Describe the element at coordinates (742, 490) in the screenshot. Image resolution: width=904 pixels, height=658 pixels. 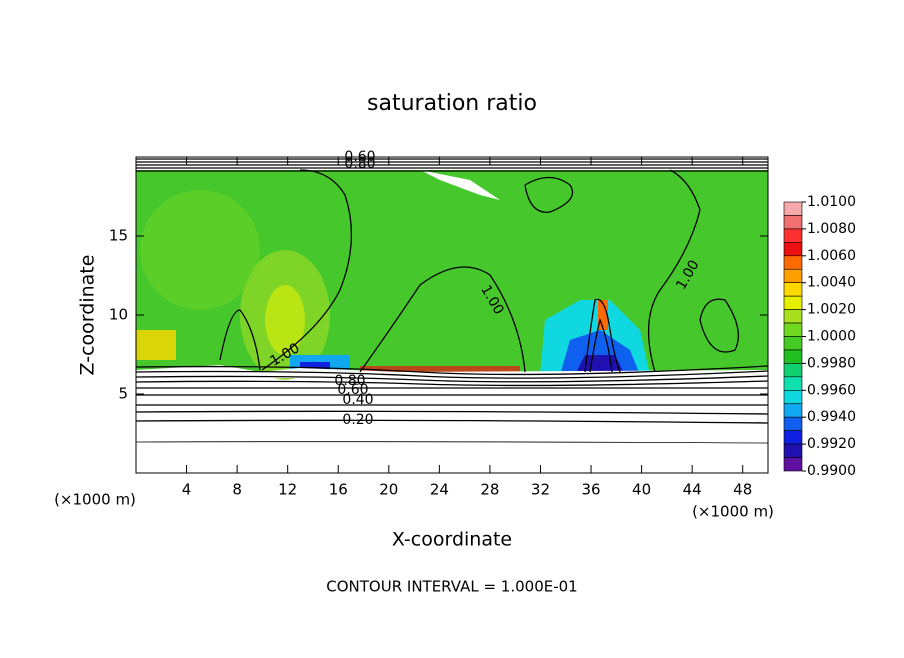
I see `x-tick-label: 48` at that location.